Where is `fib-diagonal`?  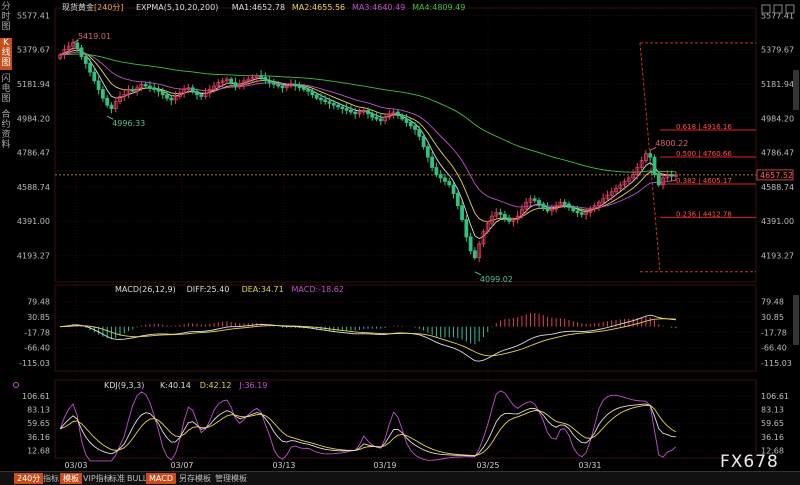
fib-diagonal is located at coordinates (650, 157).